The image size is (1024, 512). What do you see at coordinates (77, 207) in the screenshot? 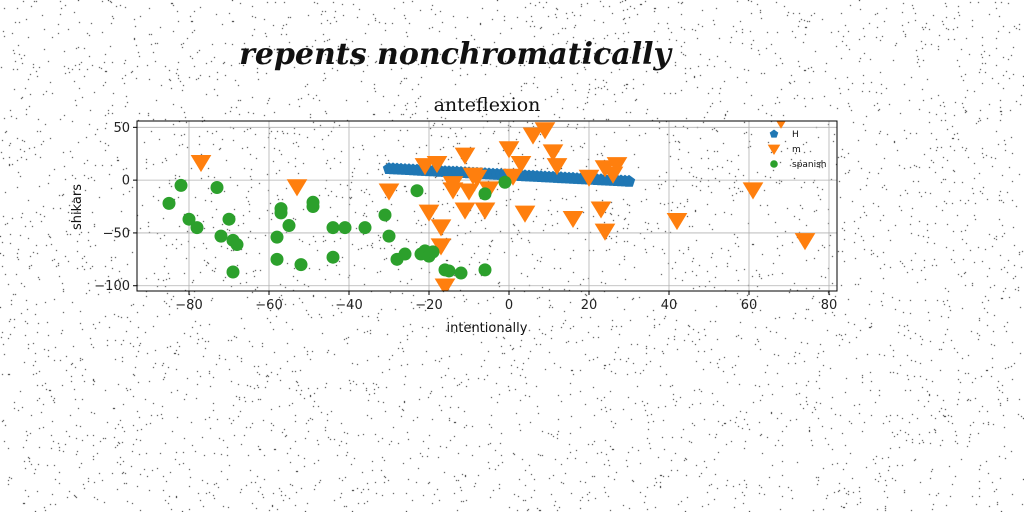
I see `y-axis-label: shikars` at bounding box center [77, 207].